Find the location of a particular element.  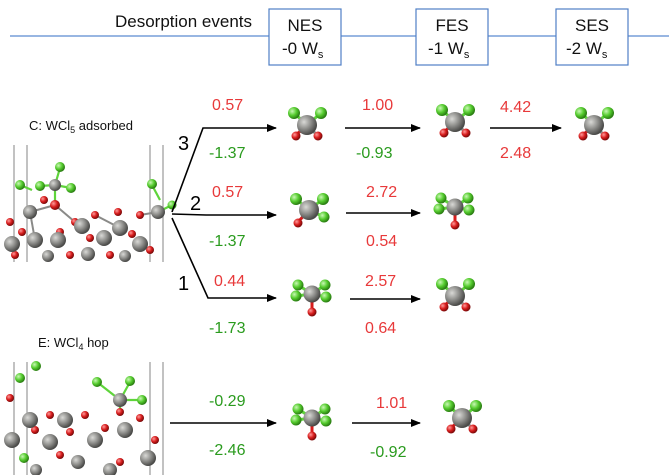

panel-e-label: E: WCl4 hop is located at coordinates (73, 343).